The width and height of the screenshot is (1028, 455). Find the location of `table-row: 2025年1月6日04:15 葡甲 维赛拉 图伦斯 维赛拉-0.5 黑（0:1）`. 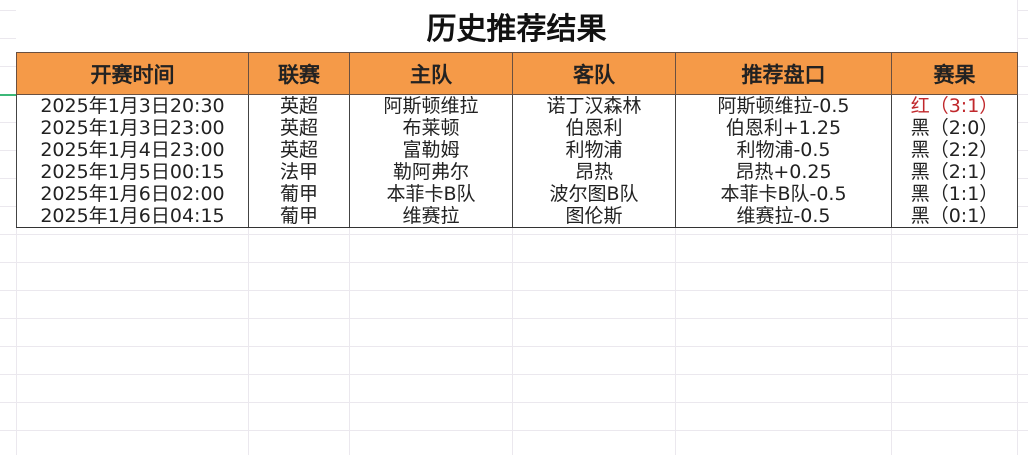

table-row: 2025年1月6日04:15 葡甲 维赛拉 图伦斯 维赛拉-0.5 黑（0:1） is located at coordinates (517, 216).